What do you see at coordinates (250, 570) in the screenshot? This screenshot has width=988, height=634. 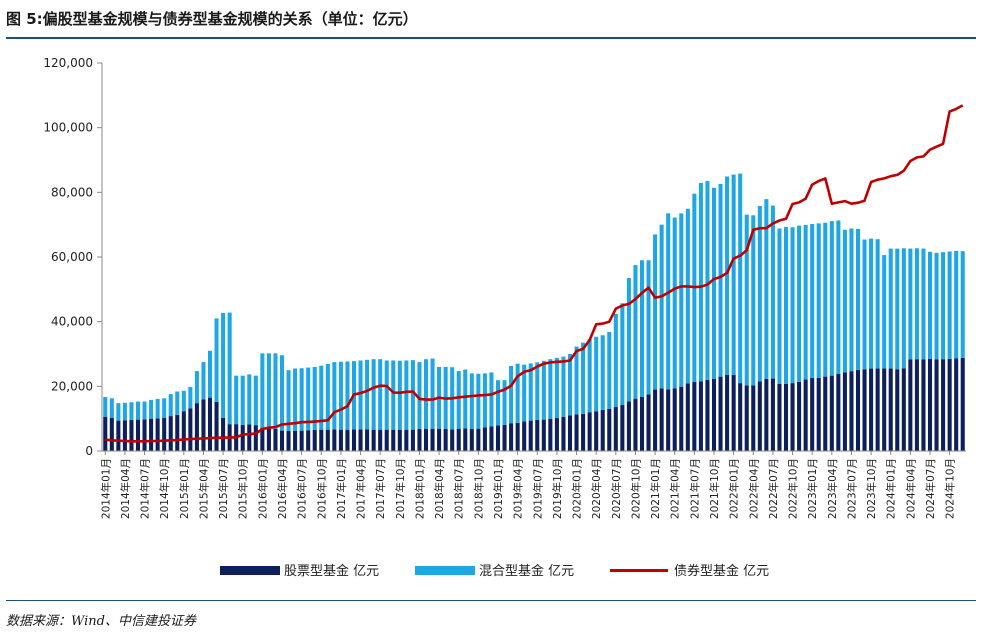 I see `legend-swatch-equity` at bounding box center [250, 570].